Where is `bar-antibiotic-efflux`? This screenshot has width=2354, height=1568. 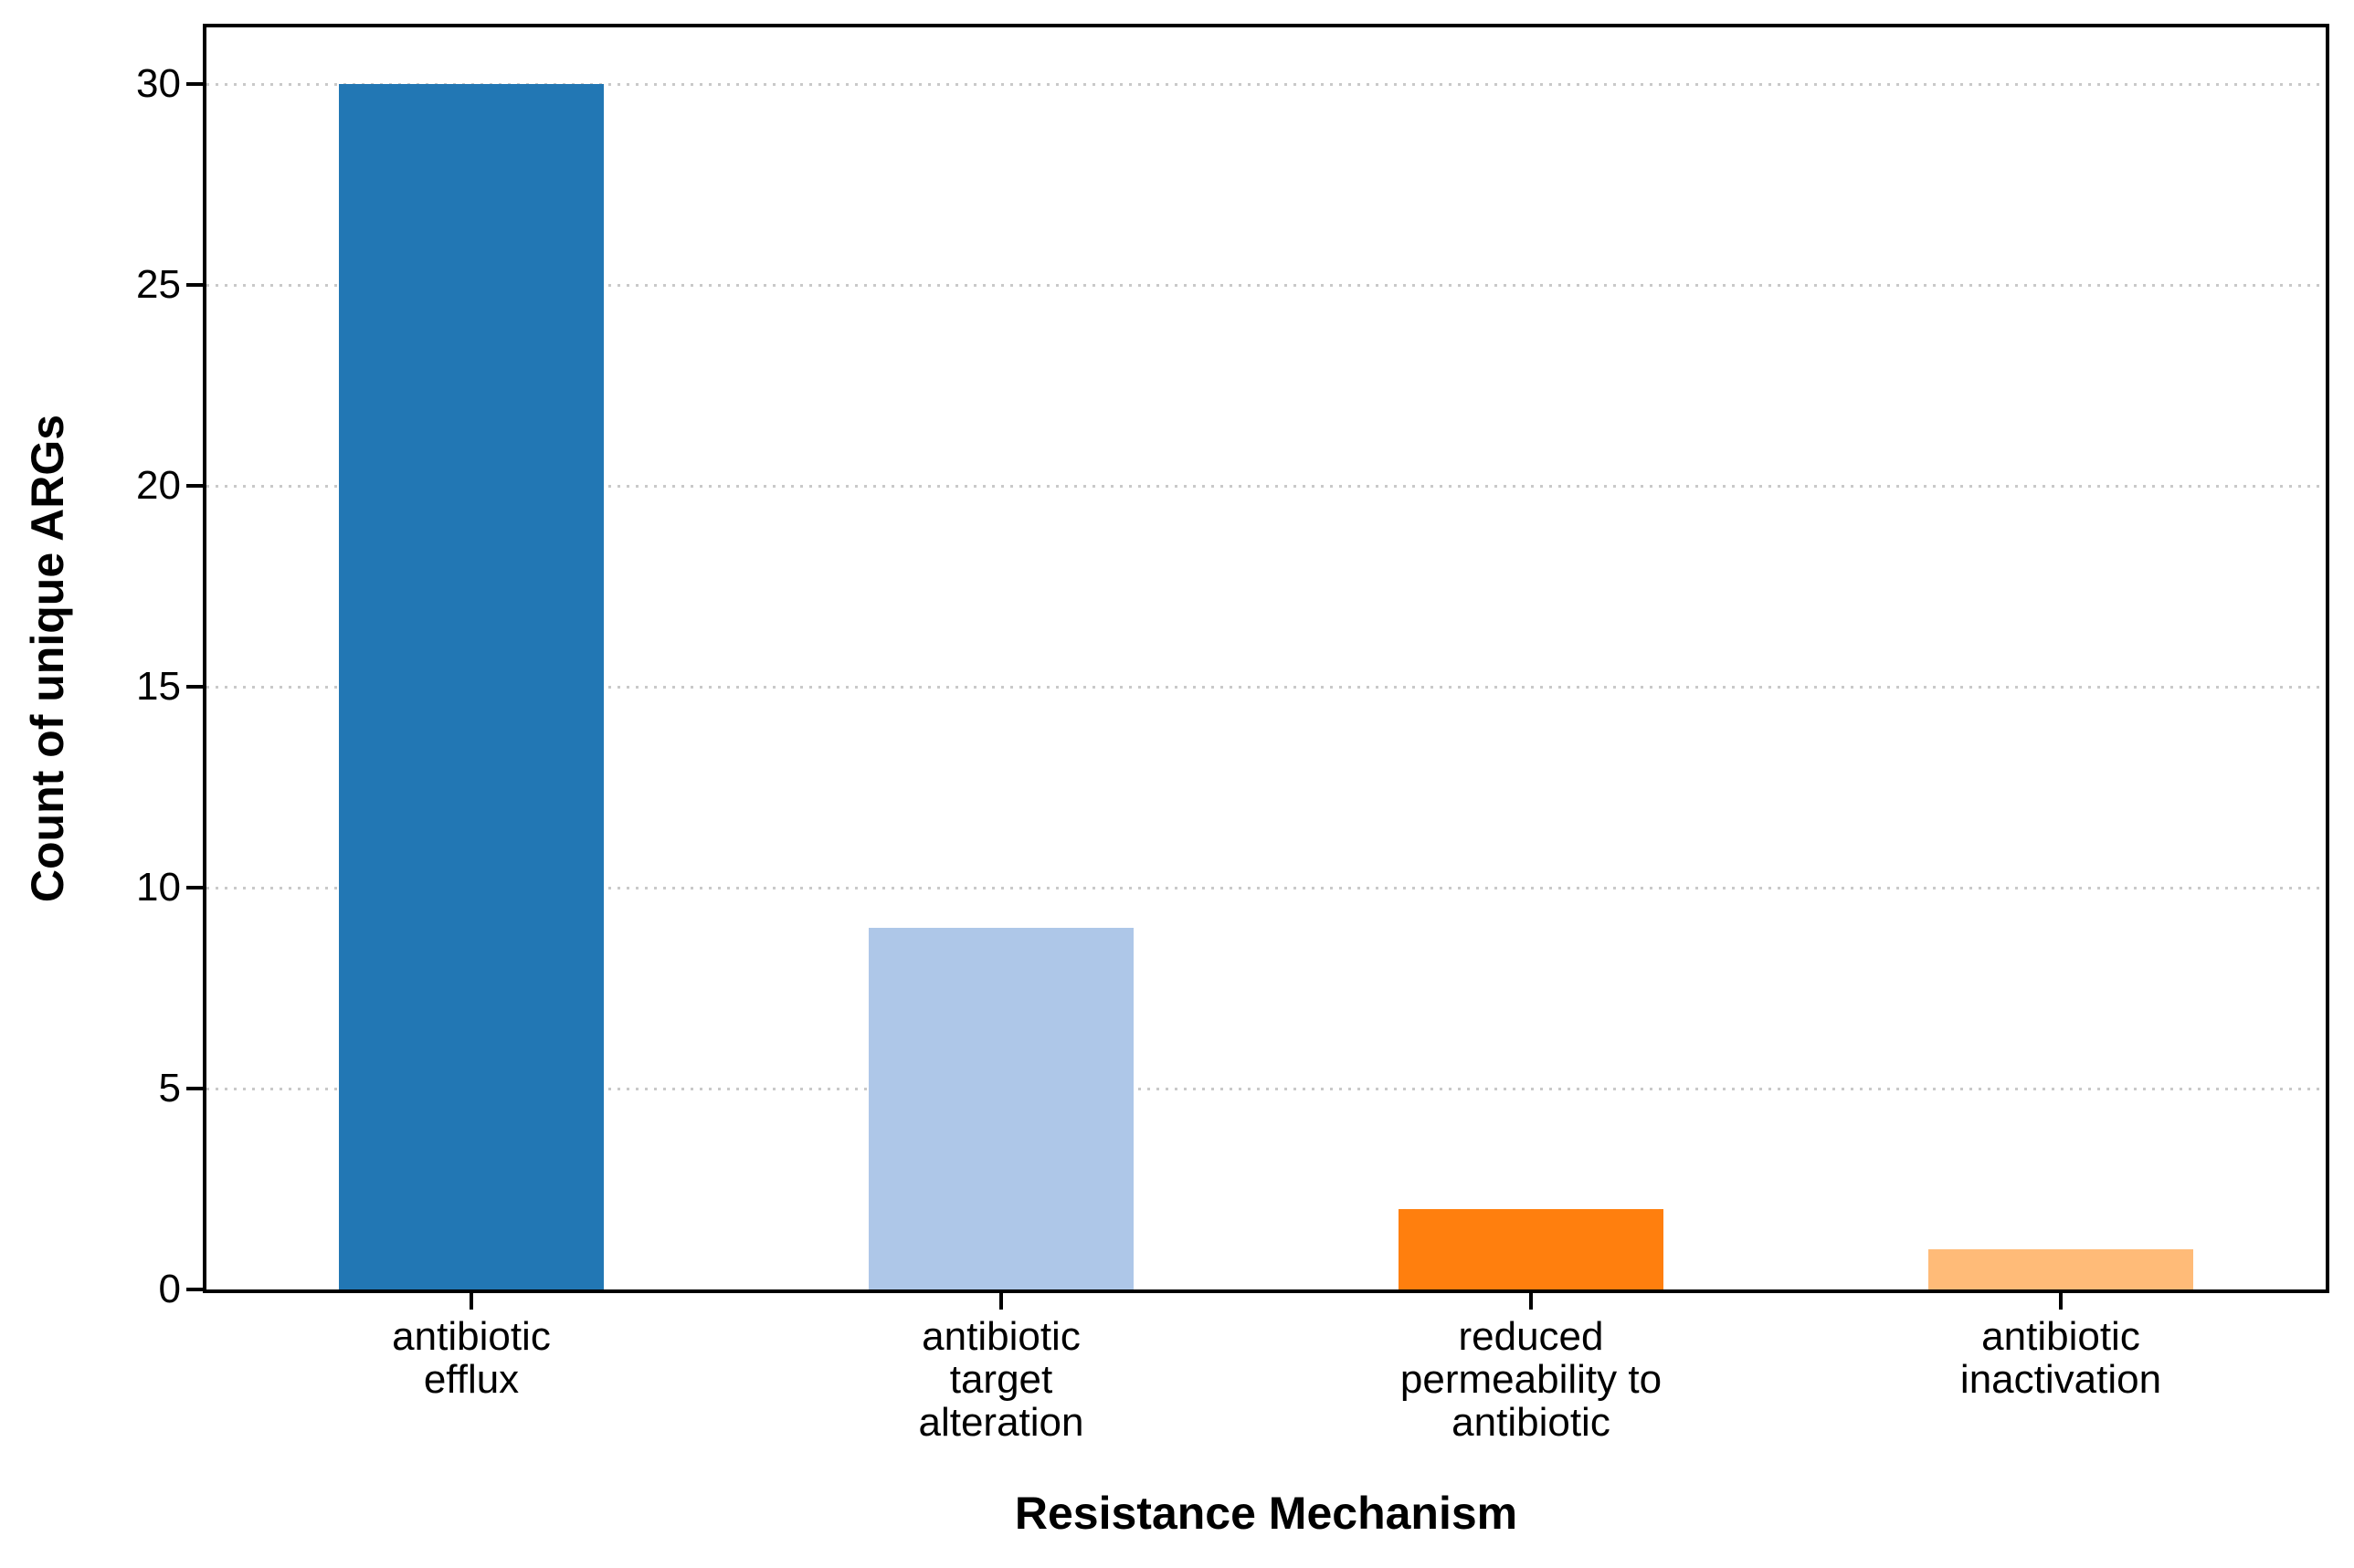 bar-antibiotic-efflux is located at coordinates (472, 686).